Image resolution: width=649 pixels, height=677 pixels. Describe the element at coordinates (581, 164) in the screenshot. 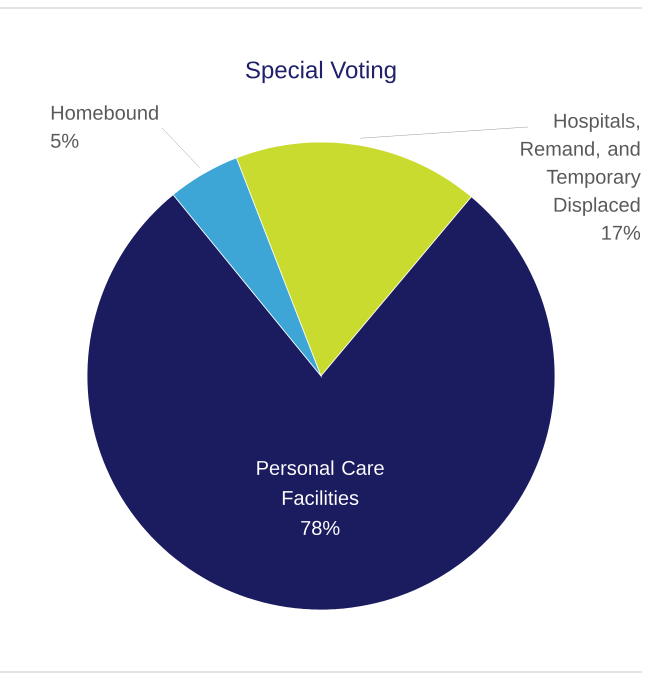

I see `slice-label: Hospitals, Remand, and Temporary Displaced` at that location.